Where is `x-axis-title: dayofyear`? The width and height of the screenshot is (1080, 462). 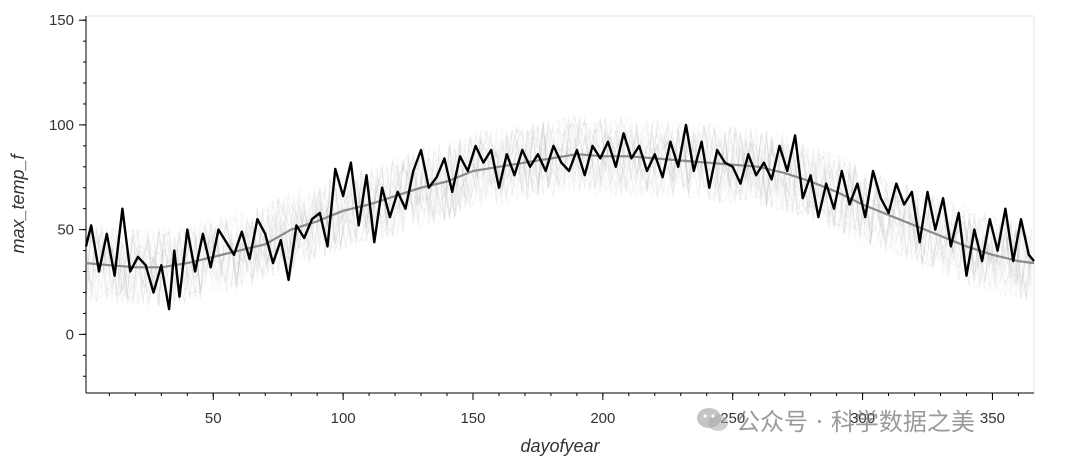 x-axis-title: dayofyear is located at coordinates (560, 446).